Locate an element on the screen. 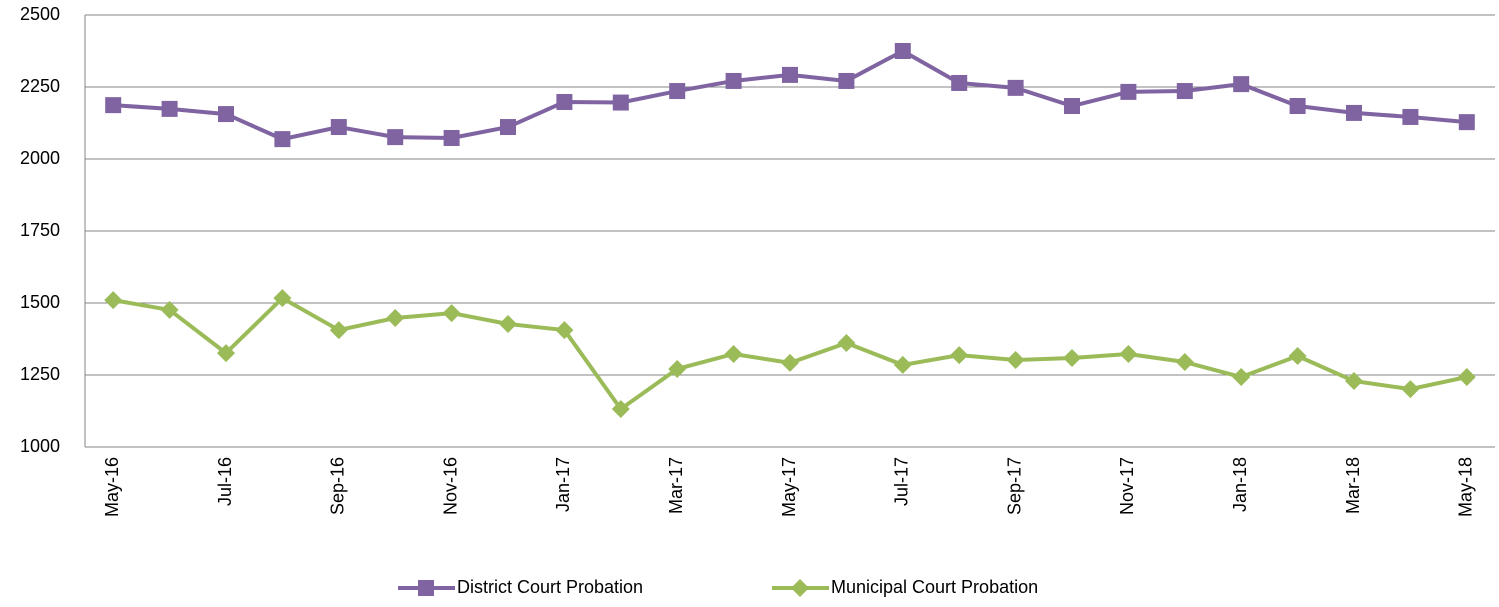  legend-label: District Court Probation is located at coordinates (550, 587).